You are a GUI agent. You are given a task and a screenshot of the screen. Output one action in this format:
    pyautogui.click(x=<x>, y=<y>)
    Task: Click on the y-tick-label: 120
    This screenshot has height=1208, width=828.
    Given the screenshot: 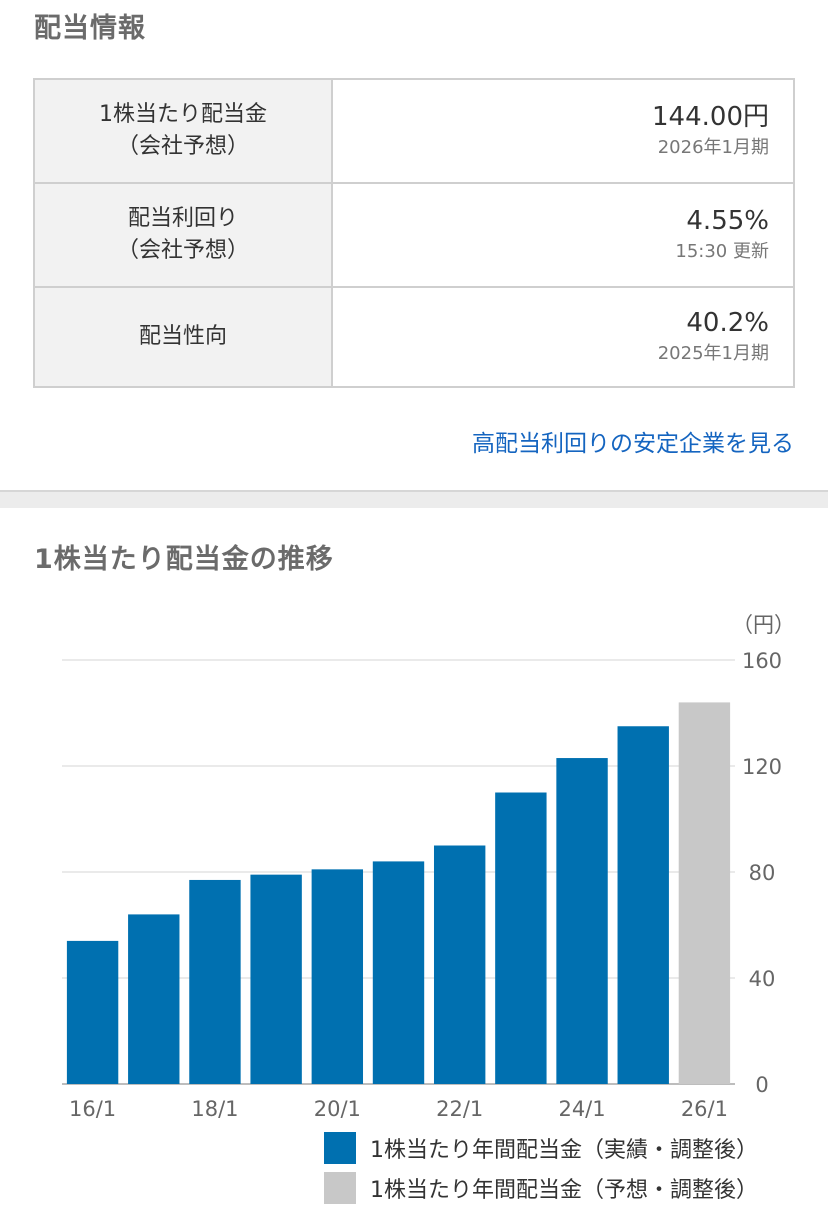 What is the action you would take?
    pyautogui.click(x=762, y=767)
    